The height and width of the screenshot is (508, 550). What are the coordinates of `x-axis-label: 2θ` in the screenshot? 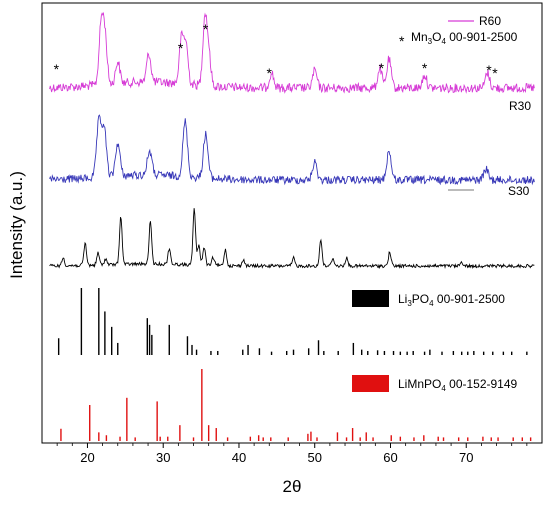 It's located at (292, 486).